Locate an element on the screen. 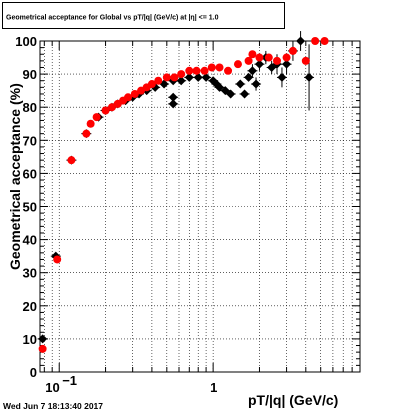 Image resolution: width=400 pixels, height=414 pixels. y-tick-labels: 0 10 20 30 40 50 60 70 80 90 100 is located at coordinates (26, 207).